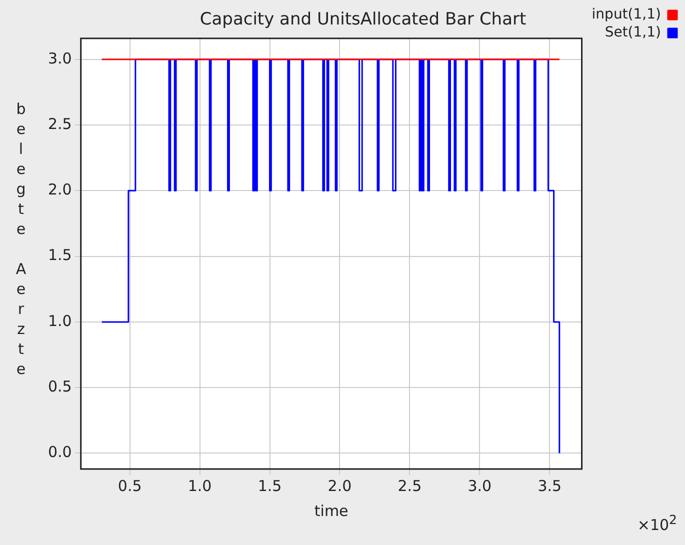 The width and height of the screenshot is (685, 545). What do you see at coordinates (60, 255) in the screenshot?
I see `y-tick-label: 1.5` at bounding box center [60, 255].